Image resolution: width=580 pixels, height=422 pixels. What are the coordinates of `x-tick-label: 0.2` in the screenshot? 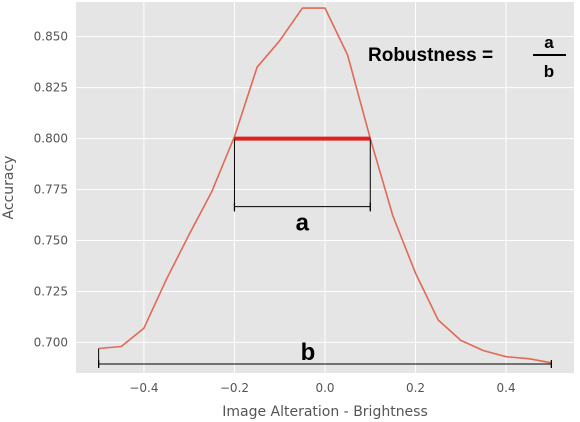 It's located at (415, 388).